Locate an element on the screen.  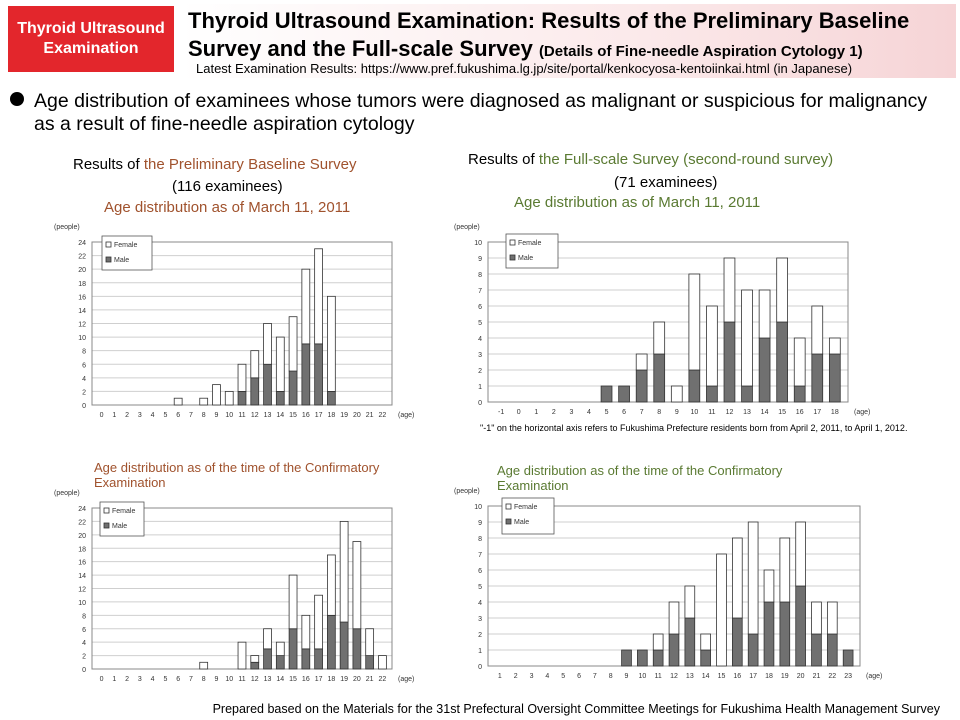
x-tick-label: 14 is located at coordinates (706, 676).